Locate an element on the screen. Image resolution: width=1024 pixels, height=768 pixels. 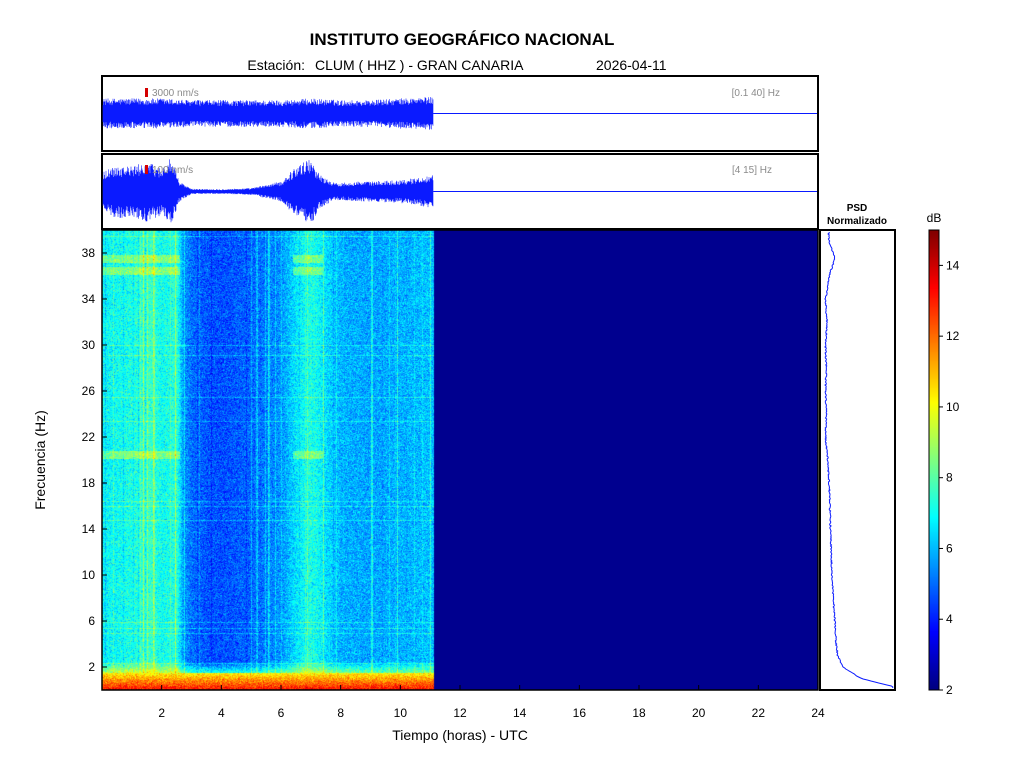
psd-curve is located at coordinates (859, 460).